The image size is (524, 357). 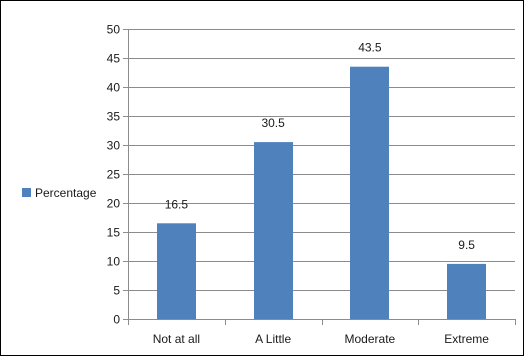 I want to click on legend: Percentage, so click(x=59, y=193).